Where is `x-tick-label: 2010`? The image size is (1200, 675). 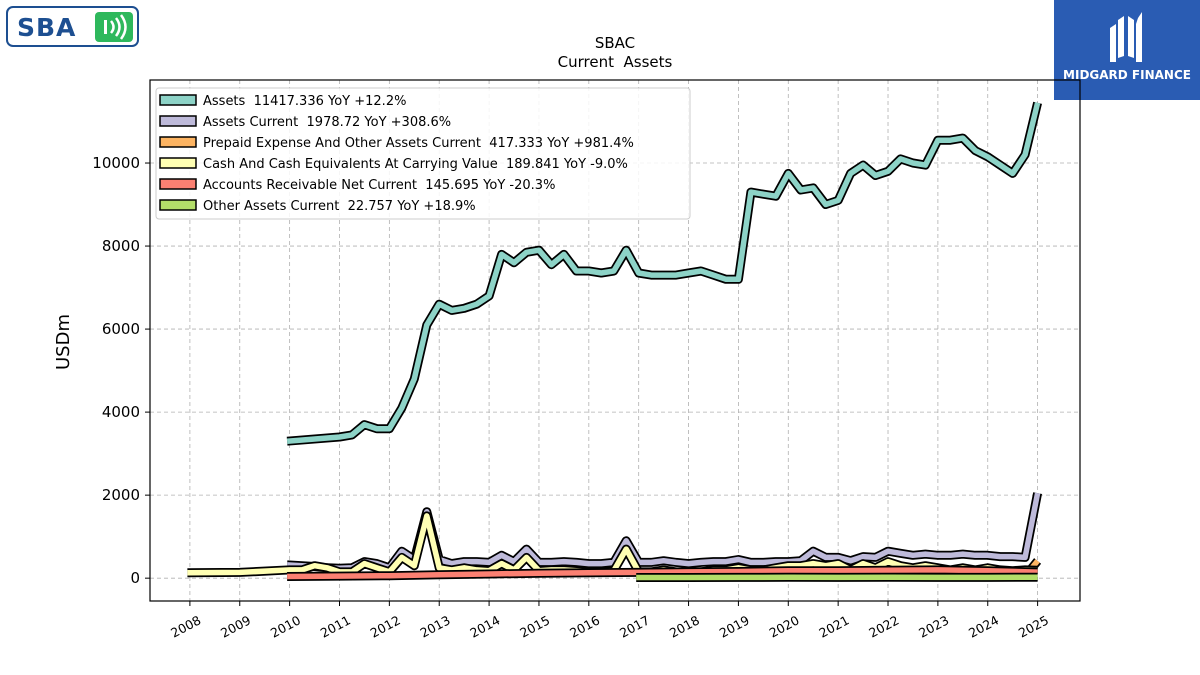 x-tick-label: 2010 is located at coordinates (285, 626).